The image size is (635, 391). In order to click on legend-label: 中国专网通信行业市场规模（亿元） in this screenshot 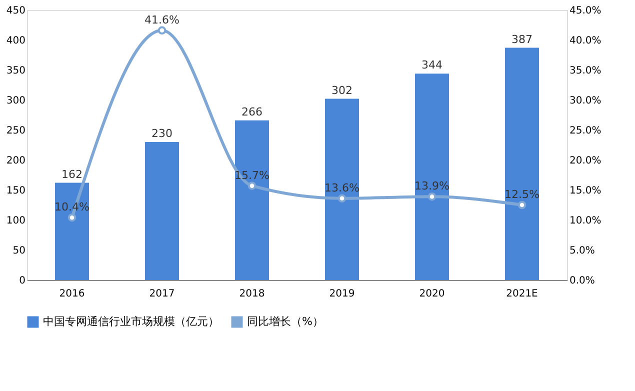, I will do `click(131, 321)`.